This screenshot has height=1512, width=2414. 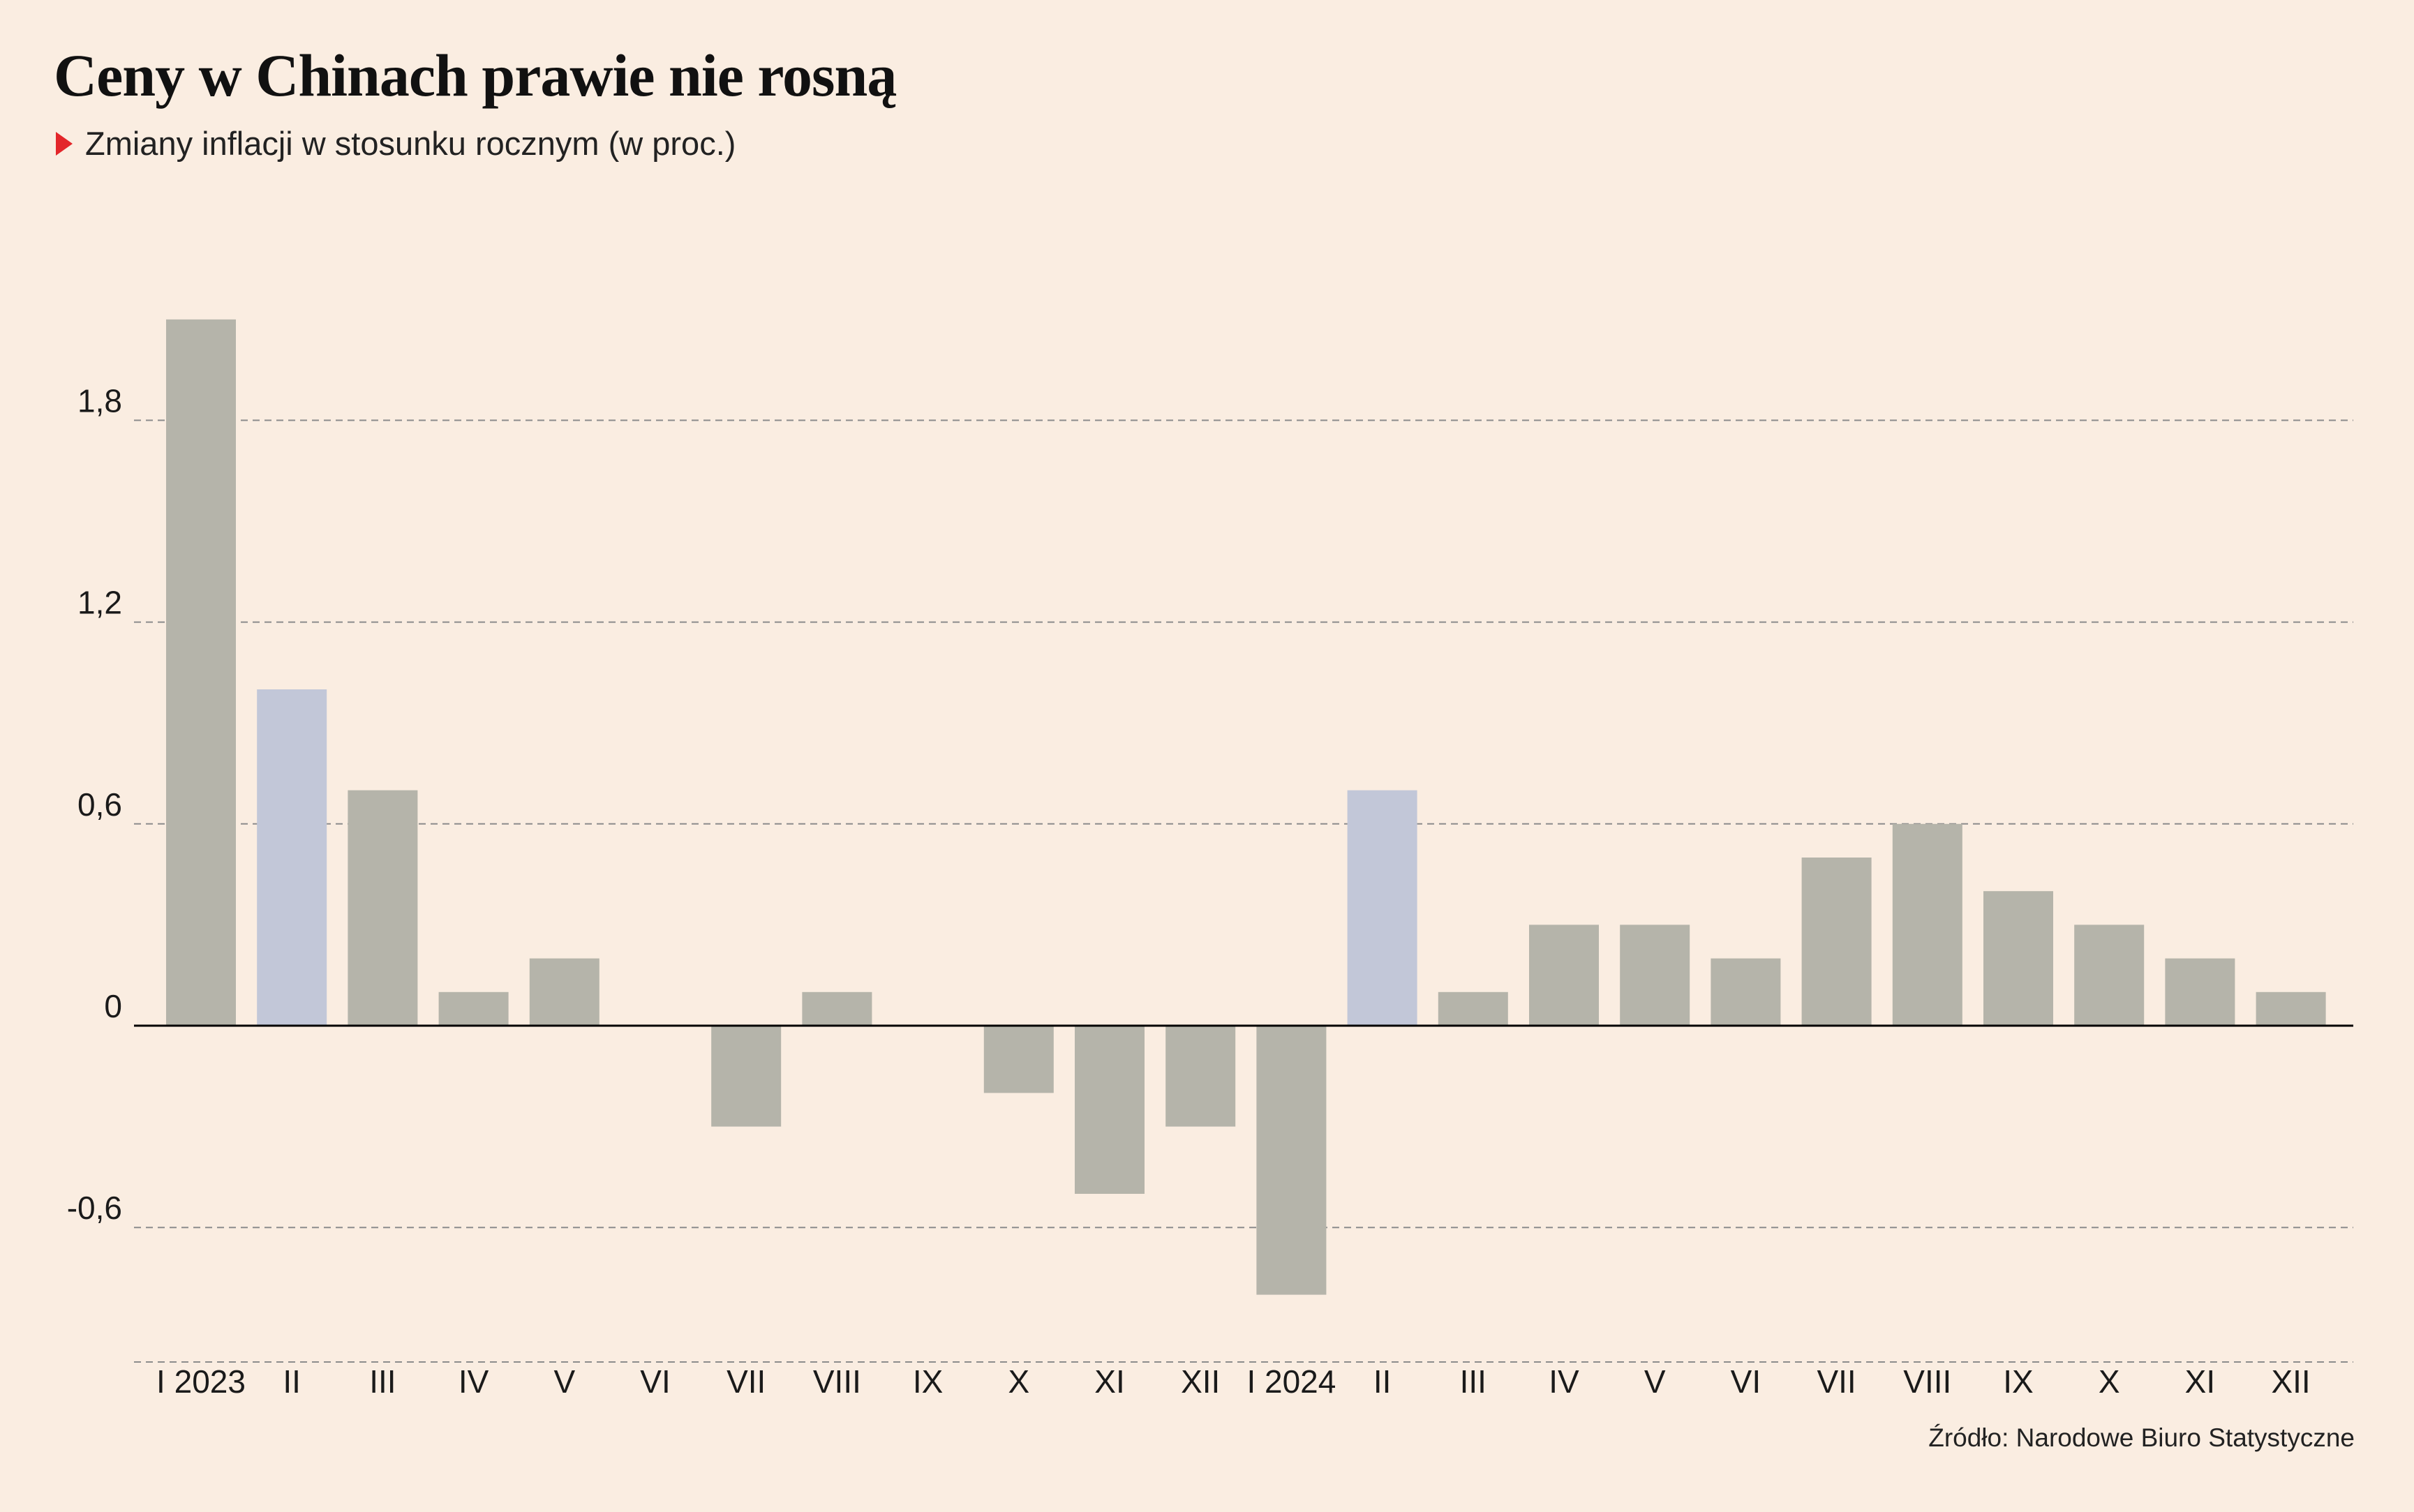 What do you see at coordinates (1291, 1381) in the screenshot?
I see `x-tick-label: I 2024` at bounding box center [1291, 1381].